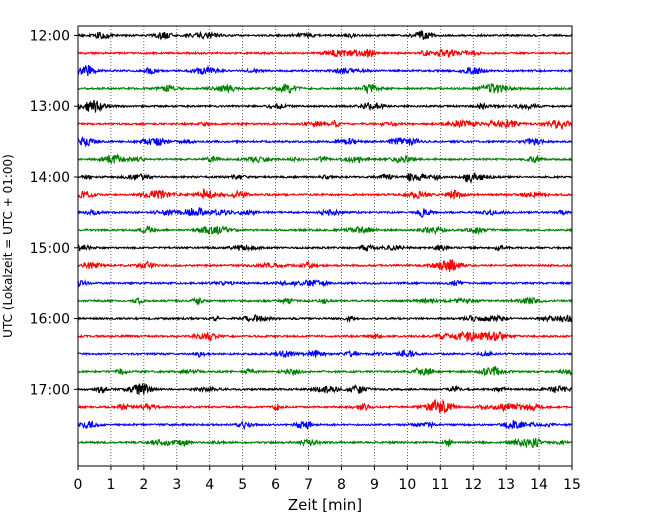 The height and width of the screenshot is (520, 650). Describe the element at coordinates (407, 485) in the screenshot. I see `x-tick-label-10: 10` at that location.